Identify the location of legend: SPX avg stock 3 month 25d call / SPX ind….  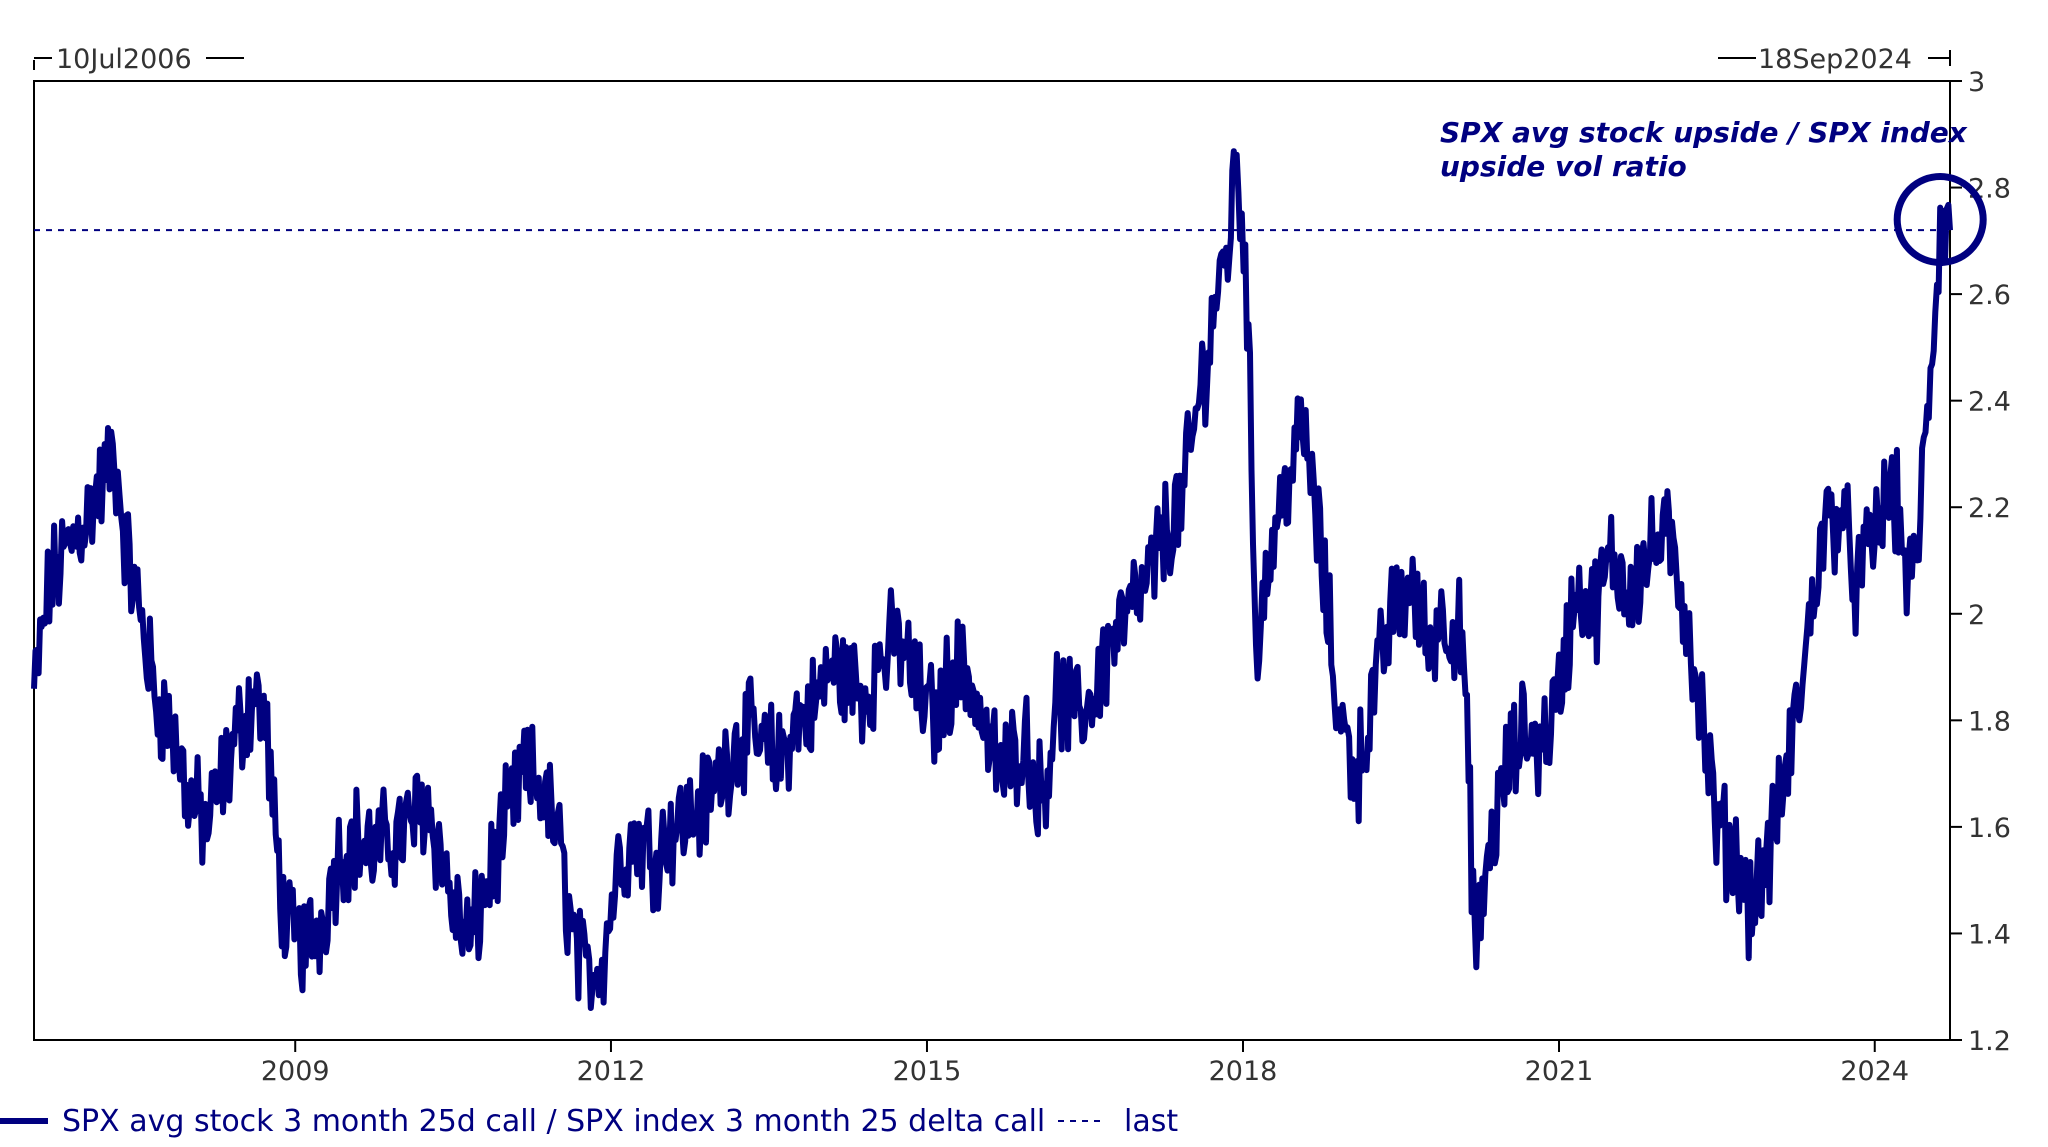
(589, 1121).